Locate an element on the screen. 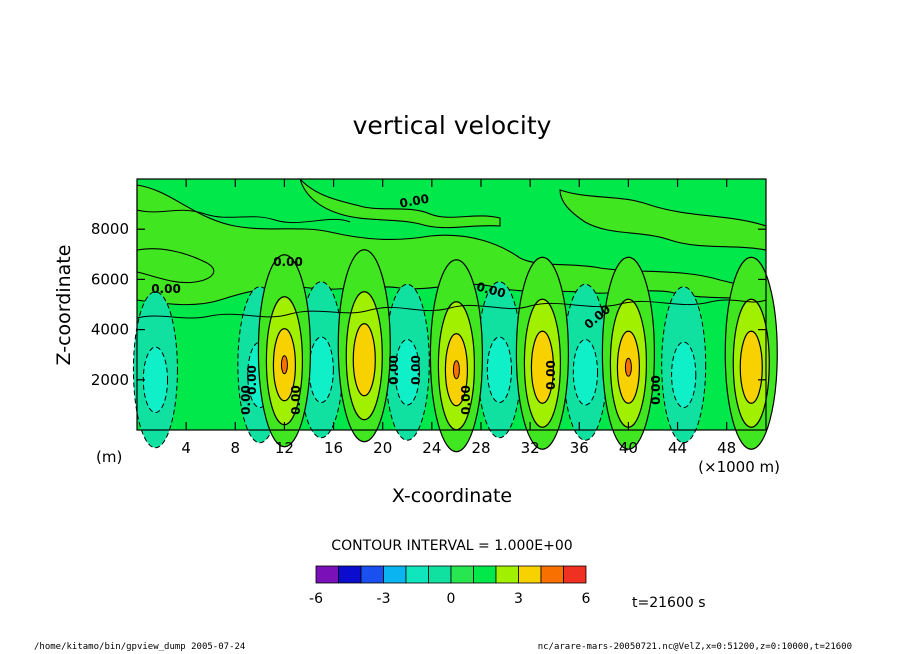 Image resolution: width=904 pixels, height=654 pixels. x-unit-label: (×1000 m) is located at coordinates (739, 467).